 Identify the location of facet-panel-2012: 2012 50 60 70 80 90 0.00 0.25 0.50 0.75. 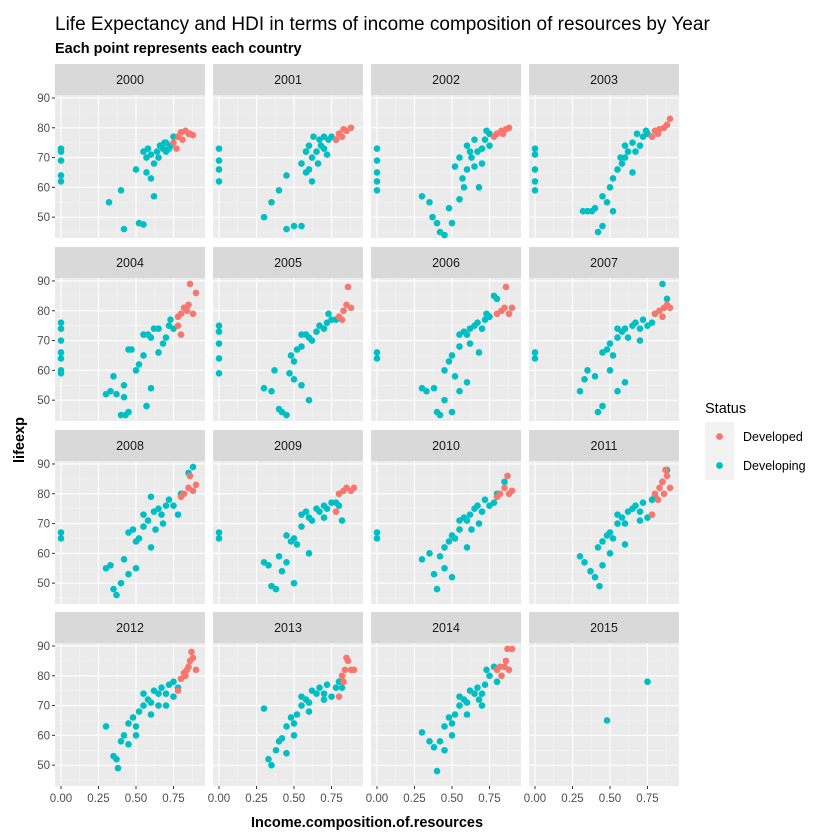
(121, 708).